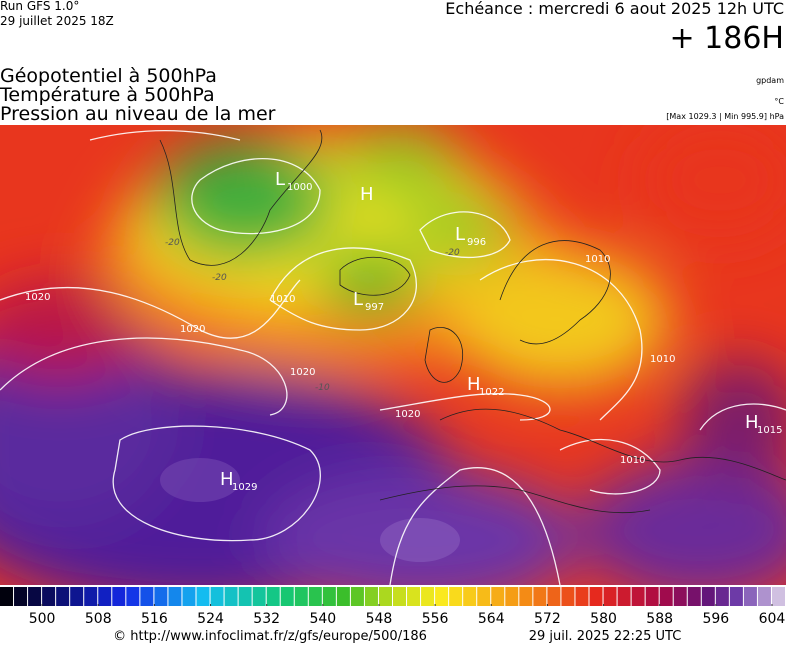 The image size is (786, 648). Describe the element at coordinates (244, 487) in the screenshot. I see `pressure-center-value: 1029` at that location.